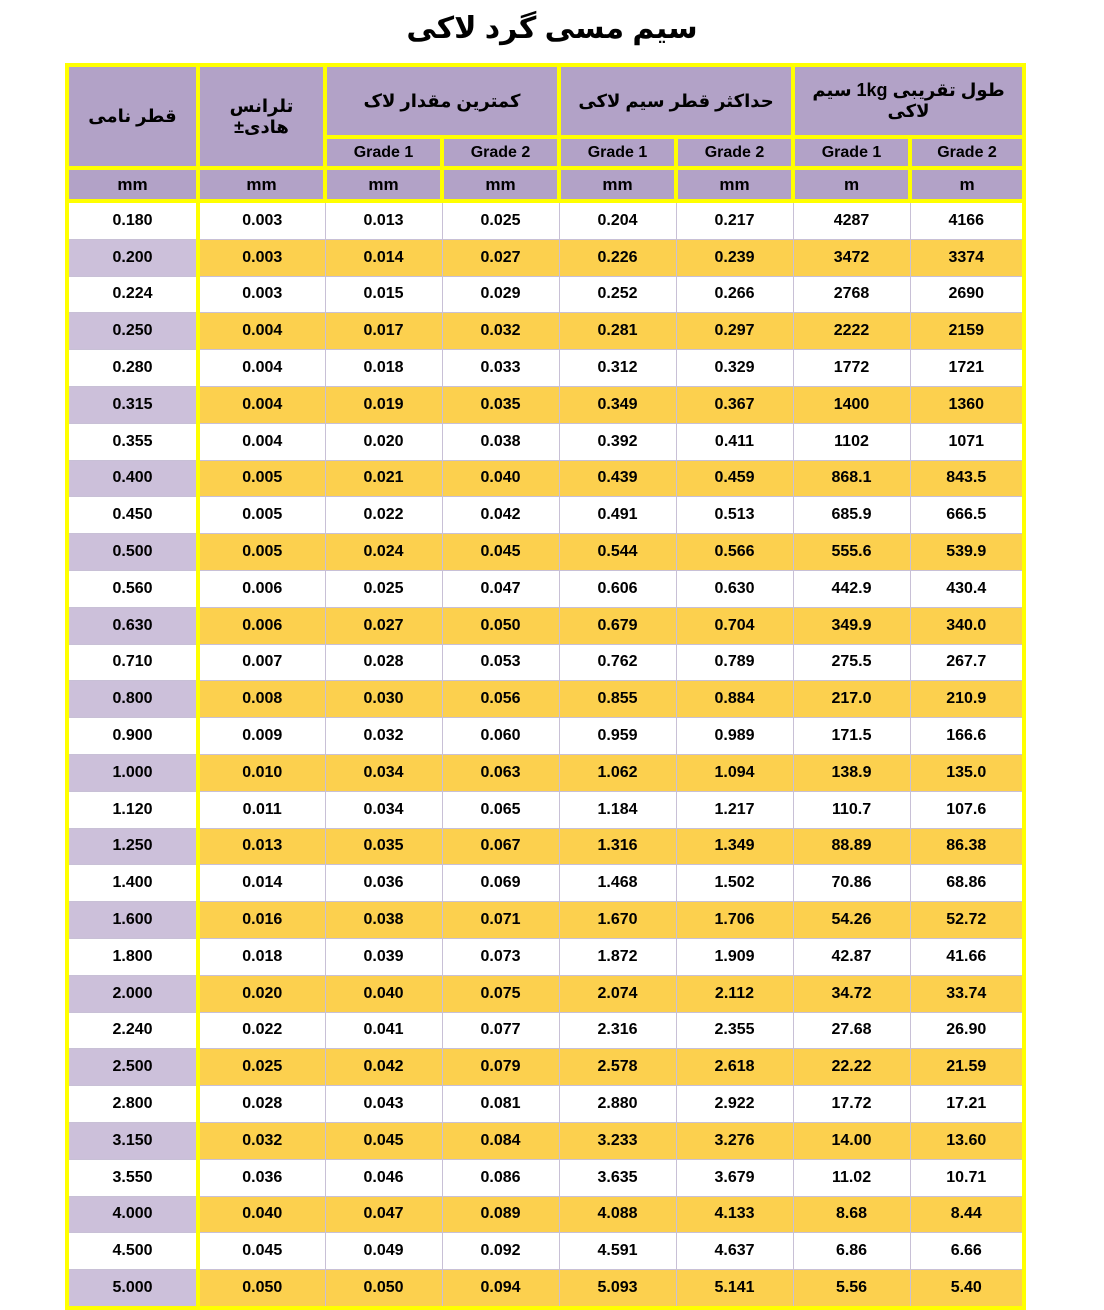 The image size is (1104, 1310). I want to click on table-cell: 0.704, so click(734, 625).